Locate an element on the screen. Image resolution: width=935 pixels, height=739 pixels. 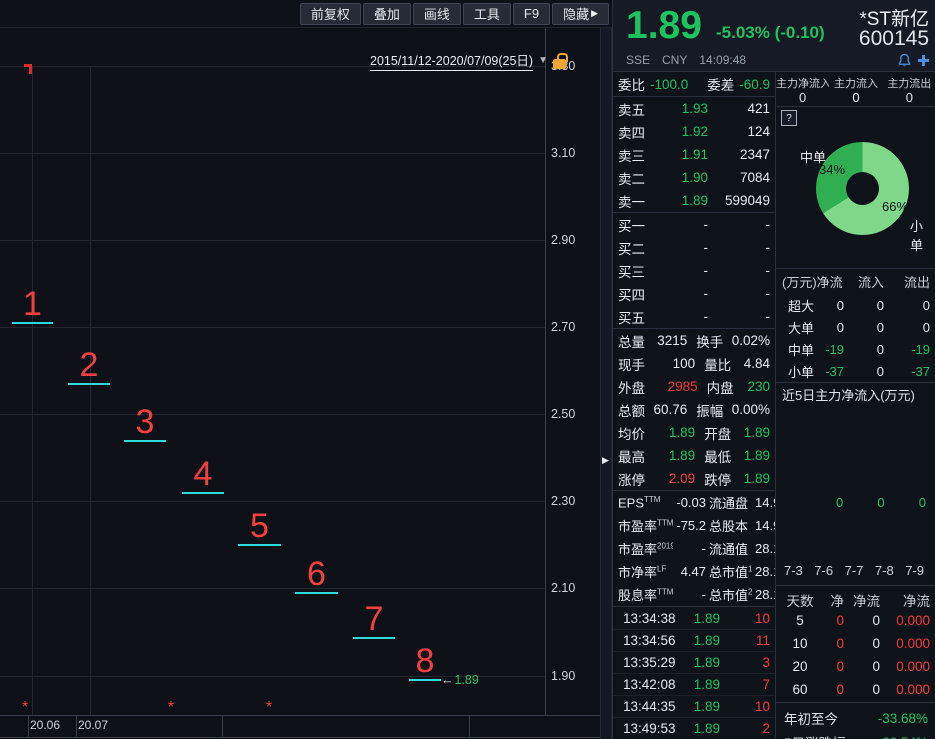
weicha-value: -60.9 is located at coordinates (754, 84).